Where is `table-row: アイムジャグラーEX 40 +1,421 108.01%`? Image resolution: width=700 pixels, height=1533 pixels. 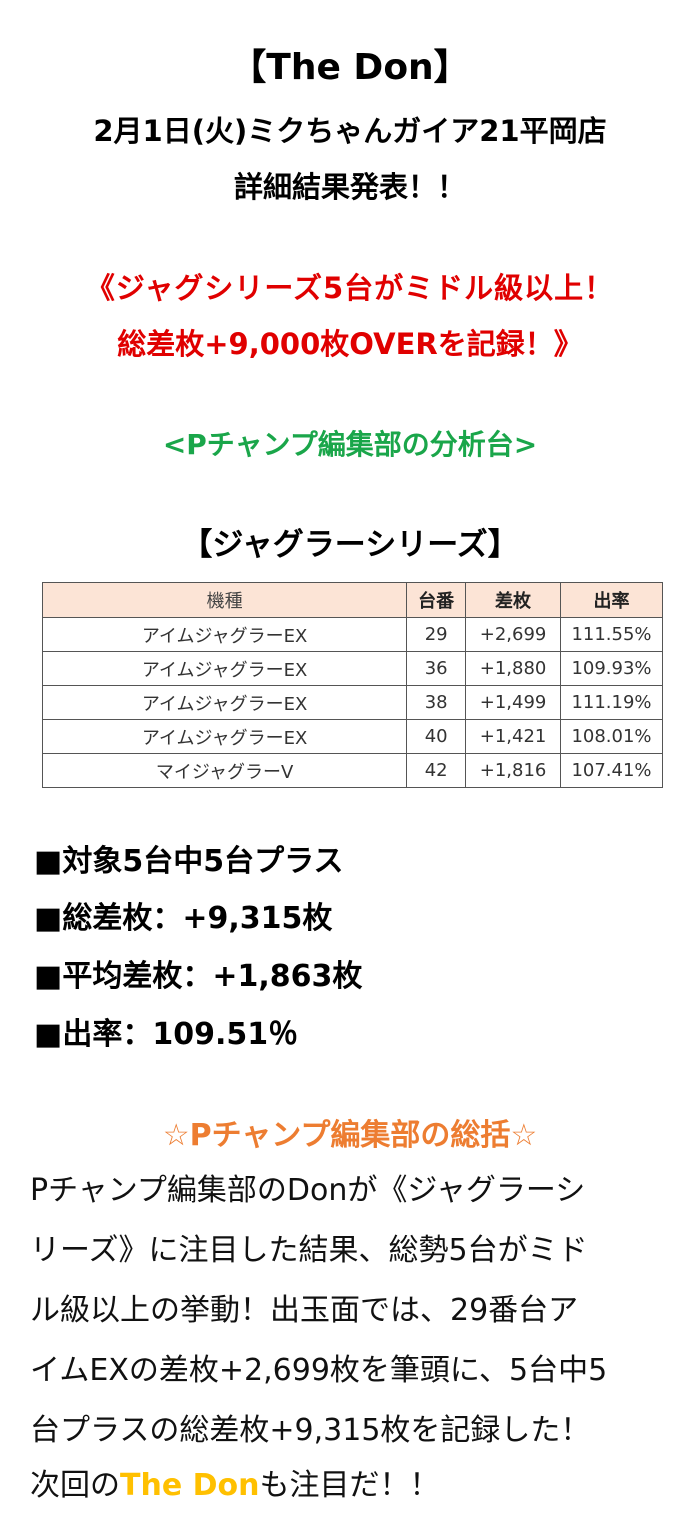
table-row: アイムジャグラーEX 40 +1,421 108.01% is located at coordinates (352, 736).